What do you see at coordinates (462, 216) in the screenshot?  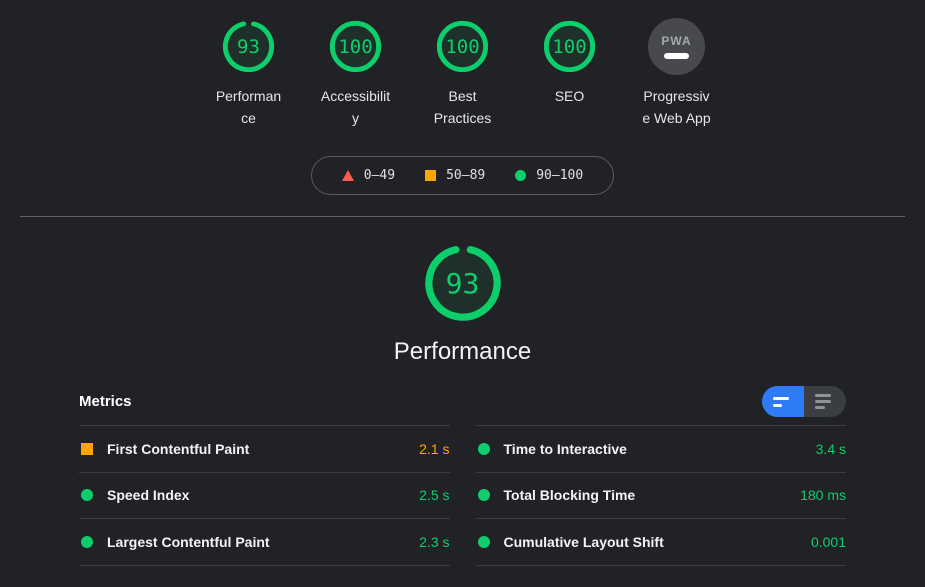 I see `section-divider` at bounding box center [462, 216].